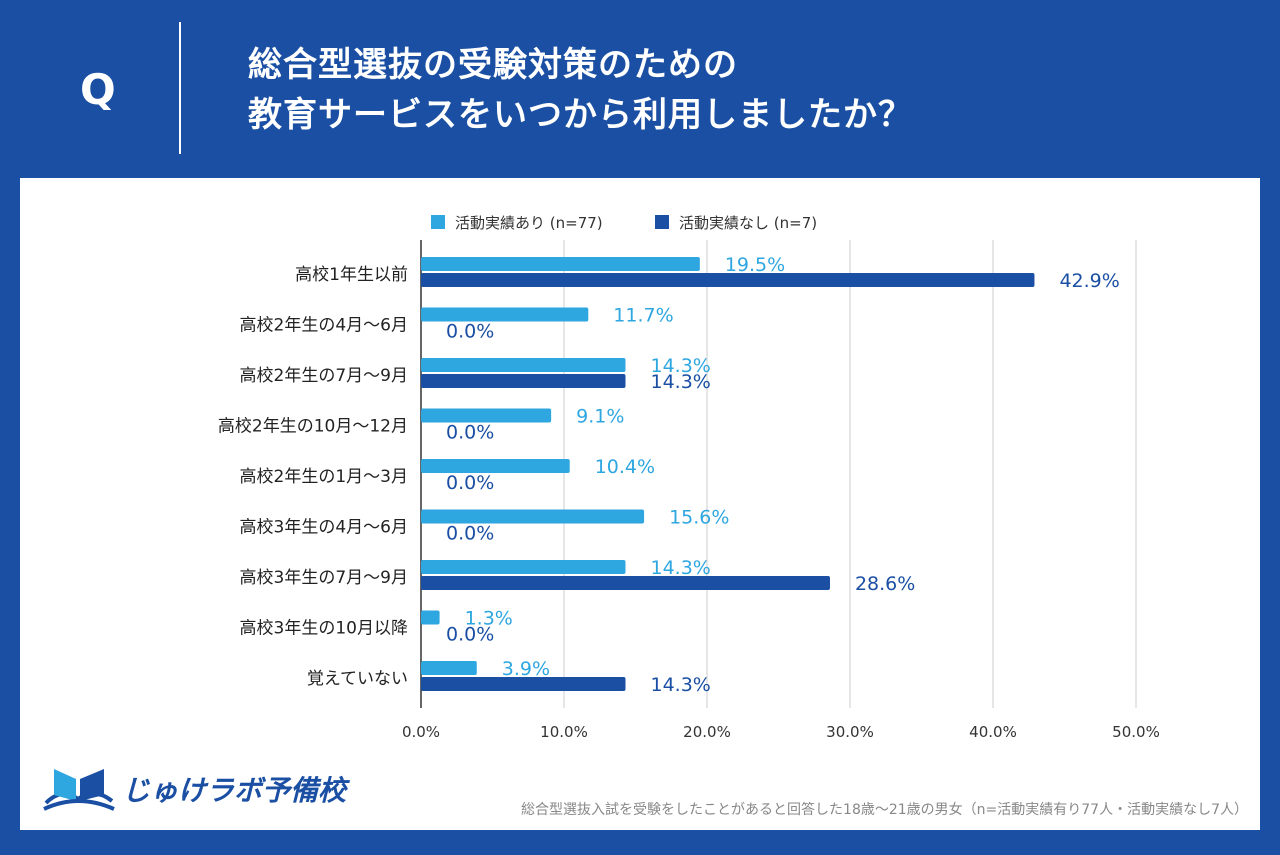 Image resolution: width=1280 pixels, height=855 pixels. What do you see at coordinates (324, 578) in the screenshot?
I see `category-label: 高校3年生の7月〜9月` at bounding box center [324, 578].